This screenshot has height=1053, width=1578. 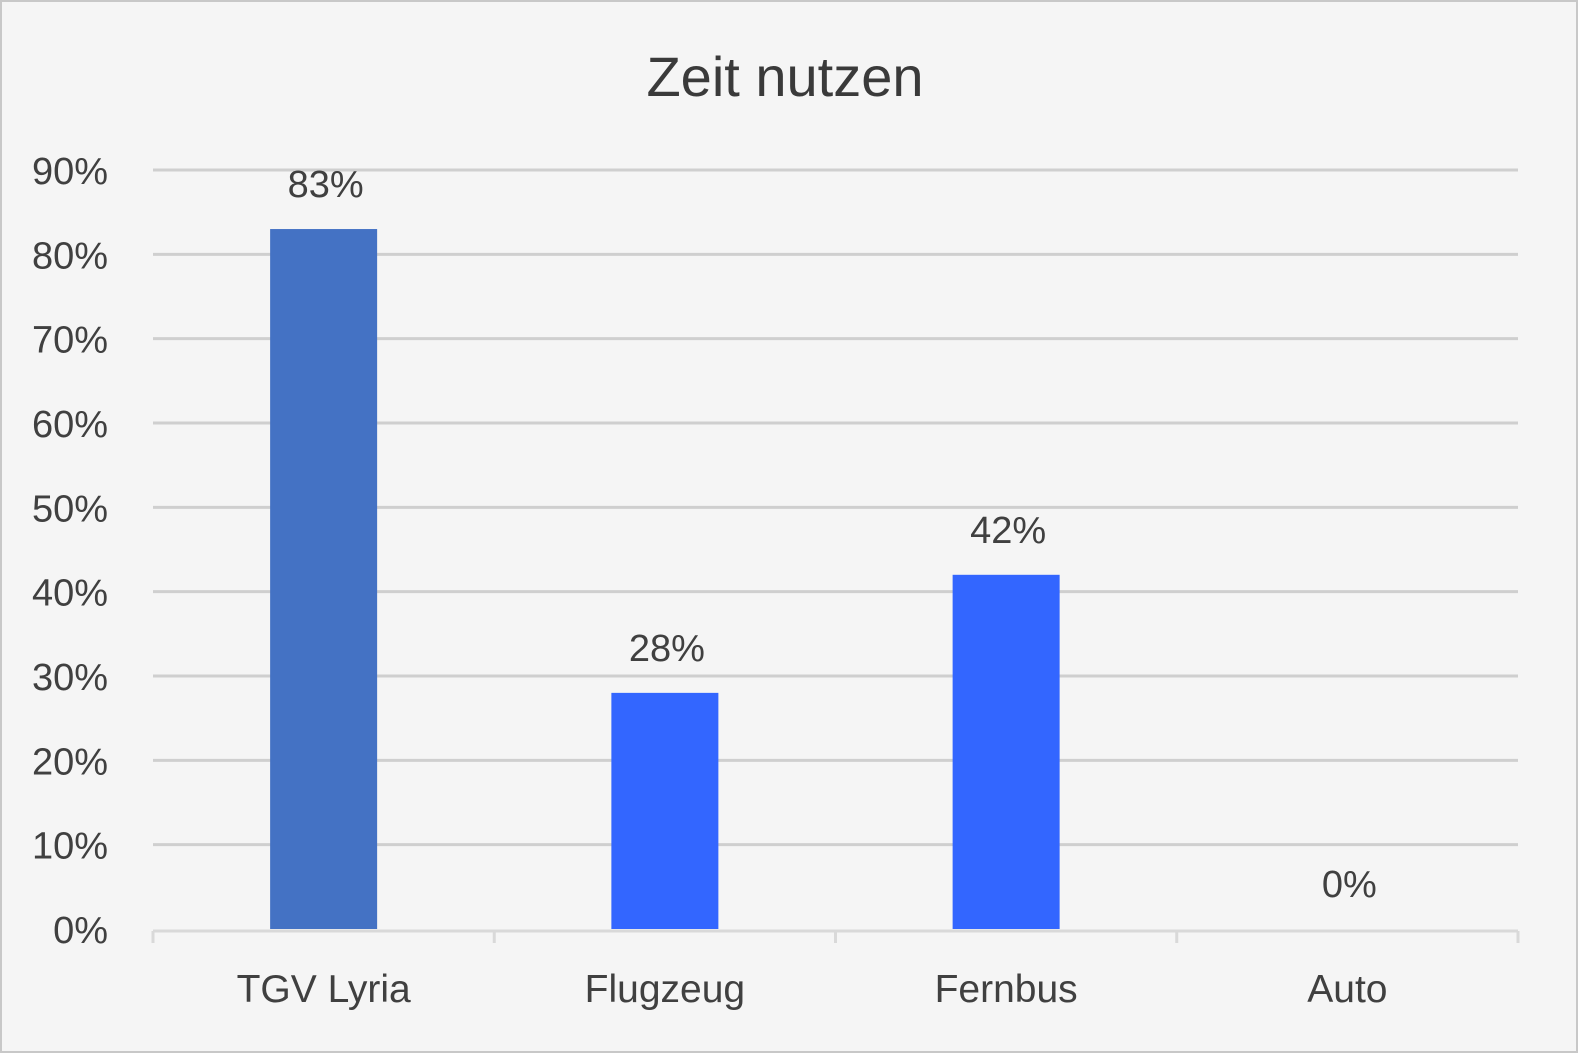 I want to click on y-tick-label: 20%, so click(x=70, y=762).